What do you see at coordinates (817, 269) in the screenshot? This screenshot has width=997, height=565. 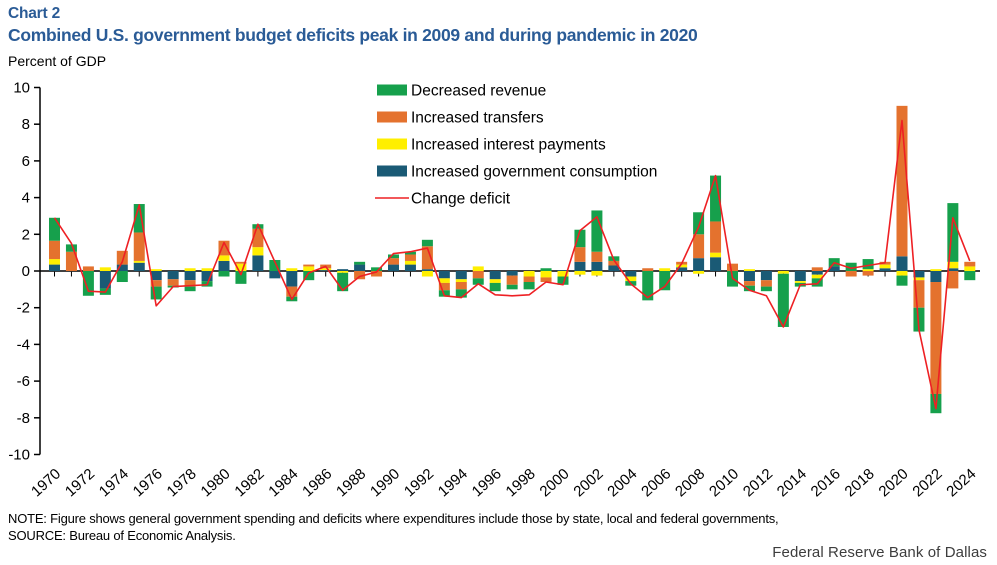 I see `bar-segment-transfers-2015` at bounding box center [817, 269].